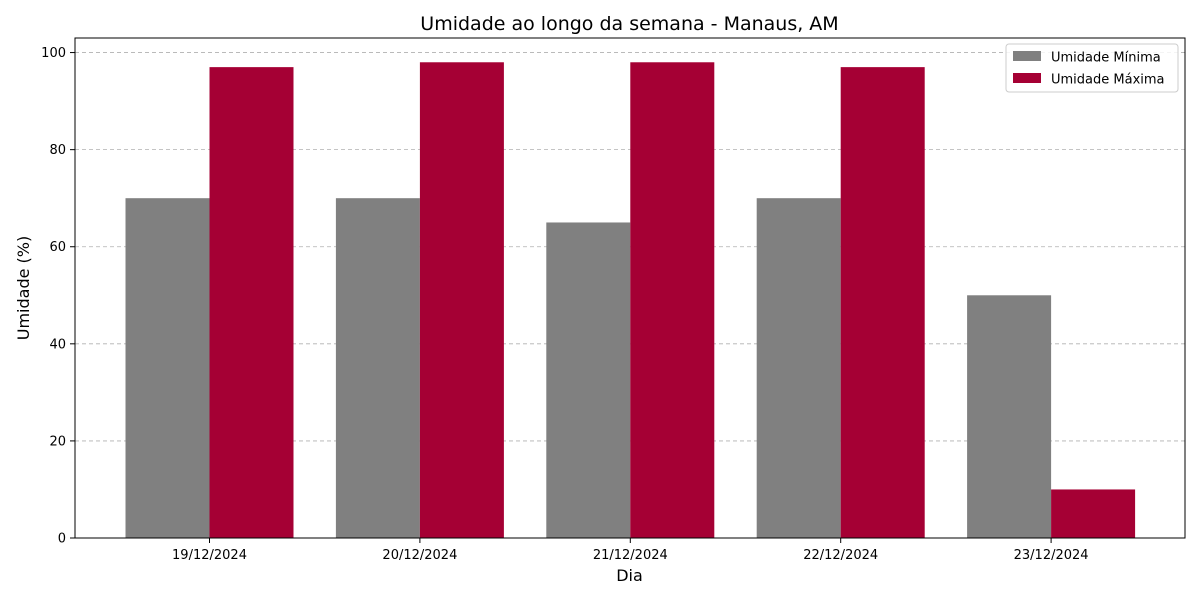 The width and height of the screenshot is (1200, 600). What do you see at coordinates (629, 24) in the screenshot?
I see `chart-title: Umidade ao longo da semana - Manaus, AM` at bounding box center [629, 24].